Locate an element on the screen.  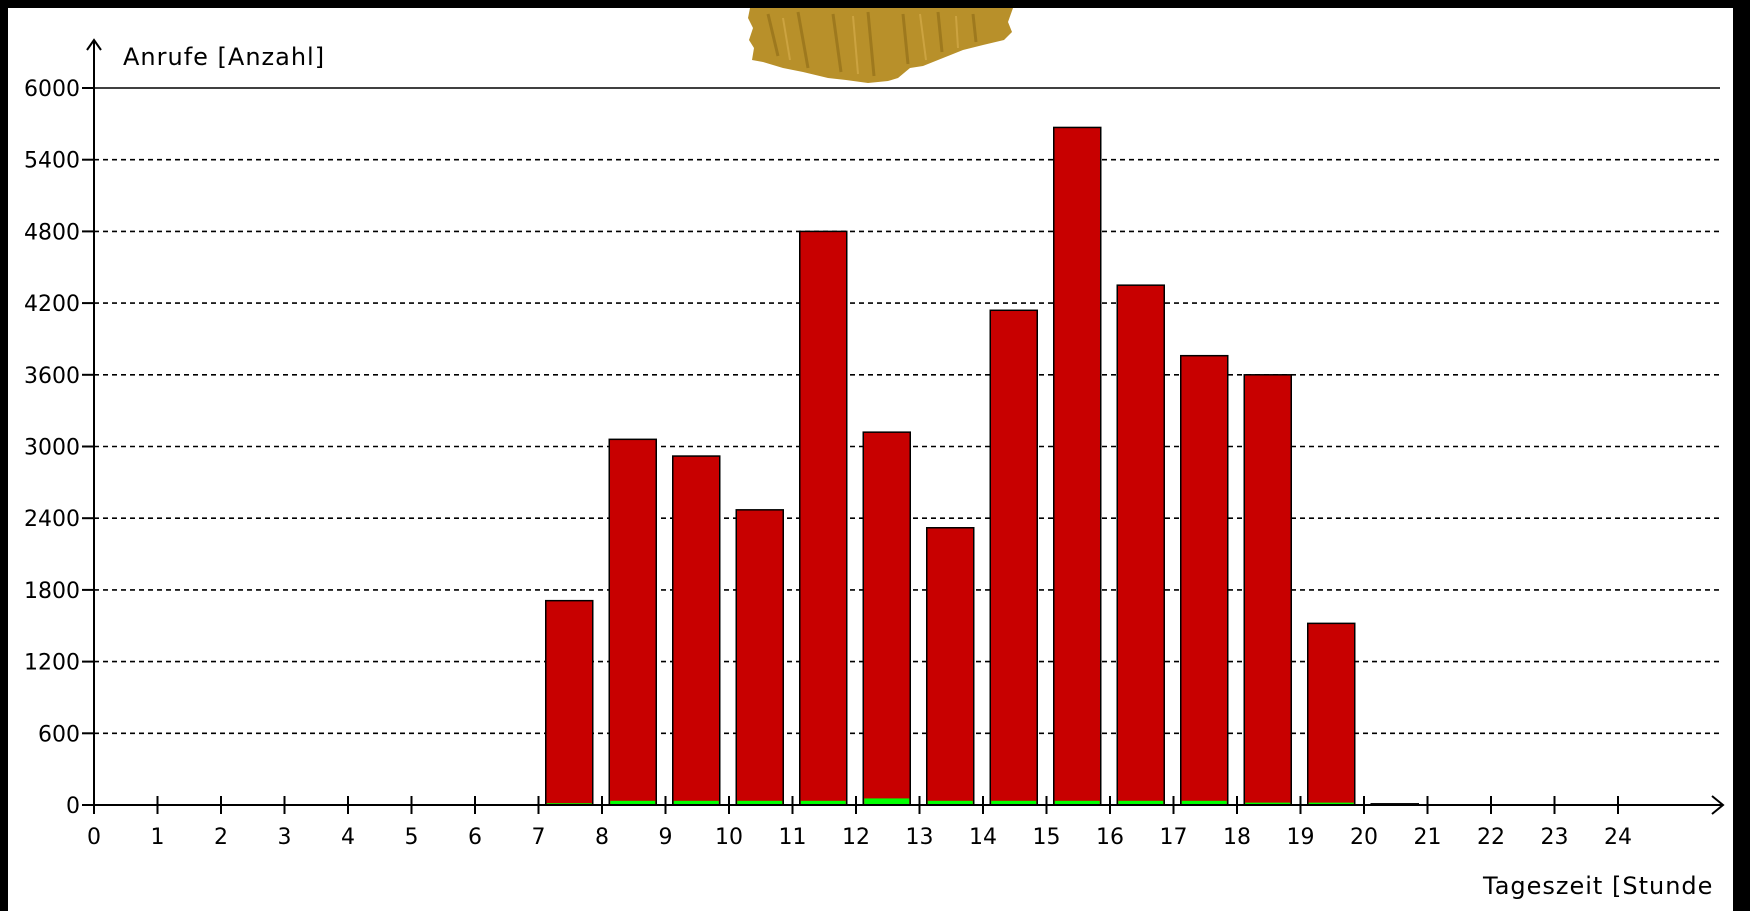
x-axis-title: Tageszeit [Stunde is located at coordinates (1597, 886).